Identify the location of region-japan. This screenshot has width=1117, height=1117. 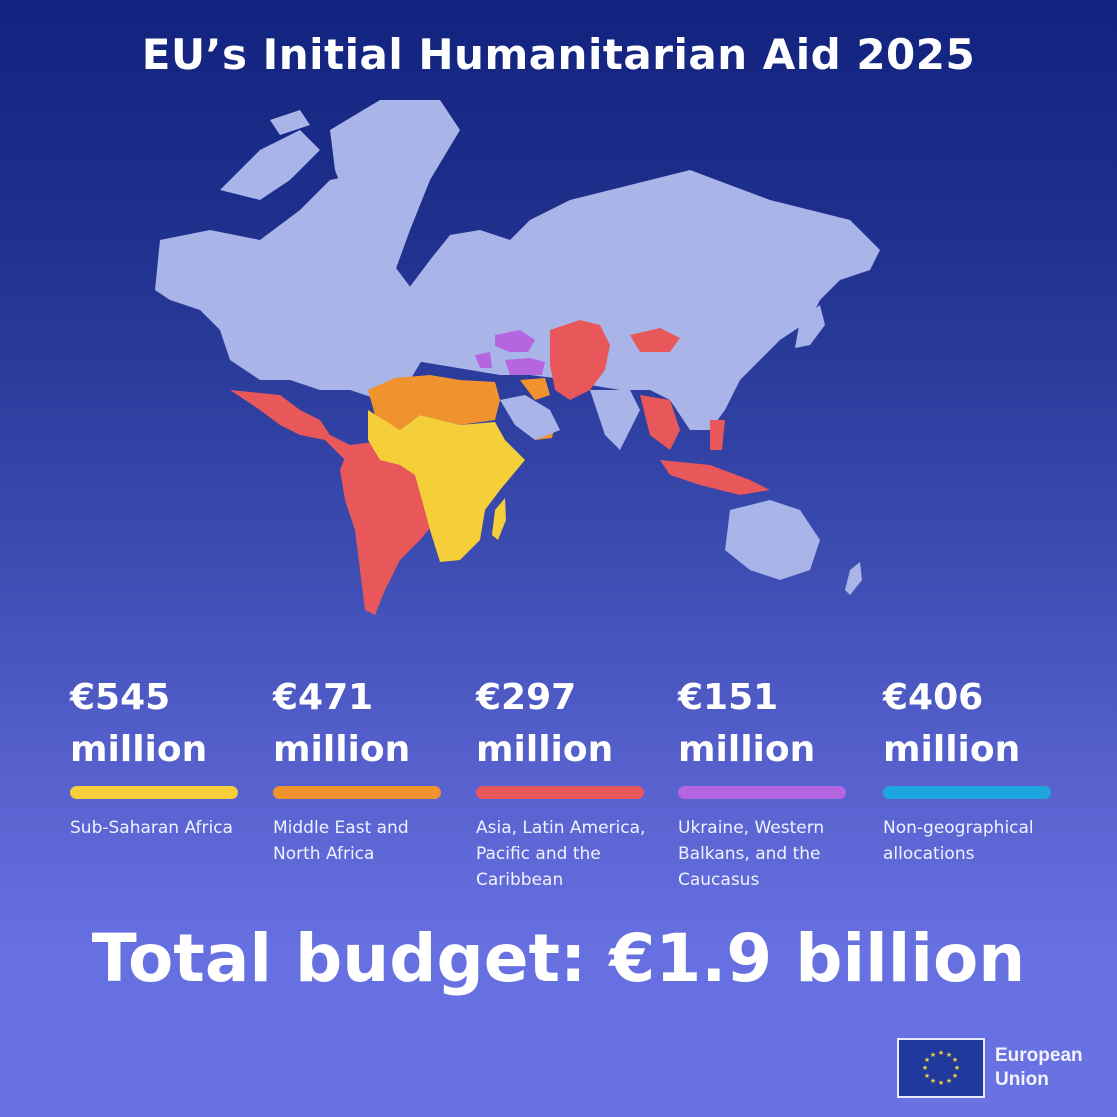
(810, 326).